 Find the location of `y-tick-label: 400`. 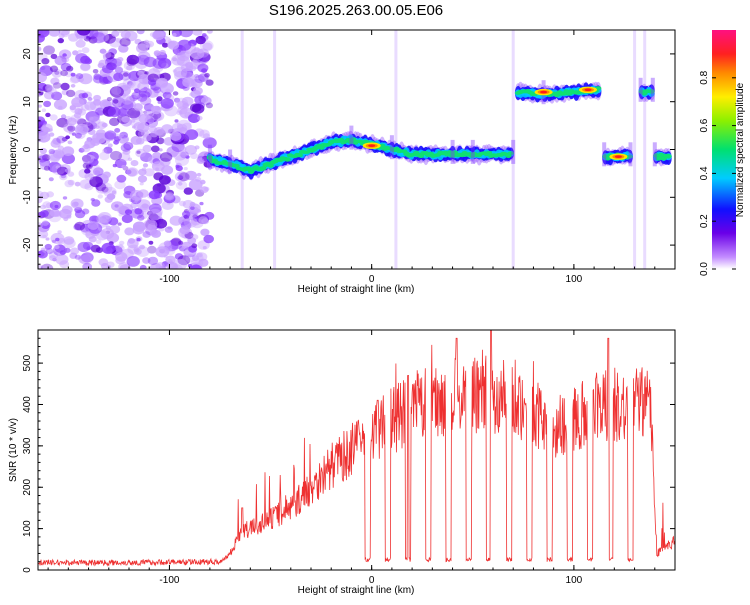

y-tick-label: 400 is located at coordinates (27, 404).